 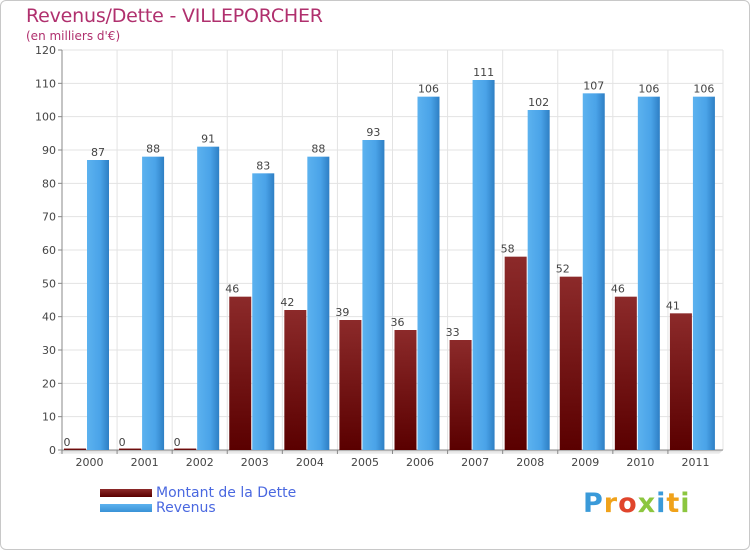 What do you see at coordinates (647, 503) in the screenshot?
I see `logo-letter: x` at bounding box center [647, 503].